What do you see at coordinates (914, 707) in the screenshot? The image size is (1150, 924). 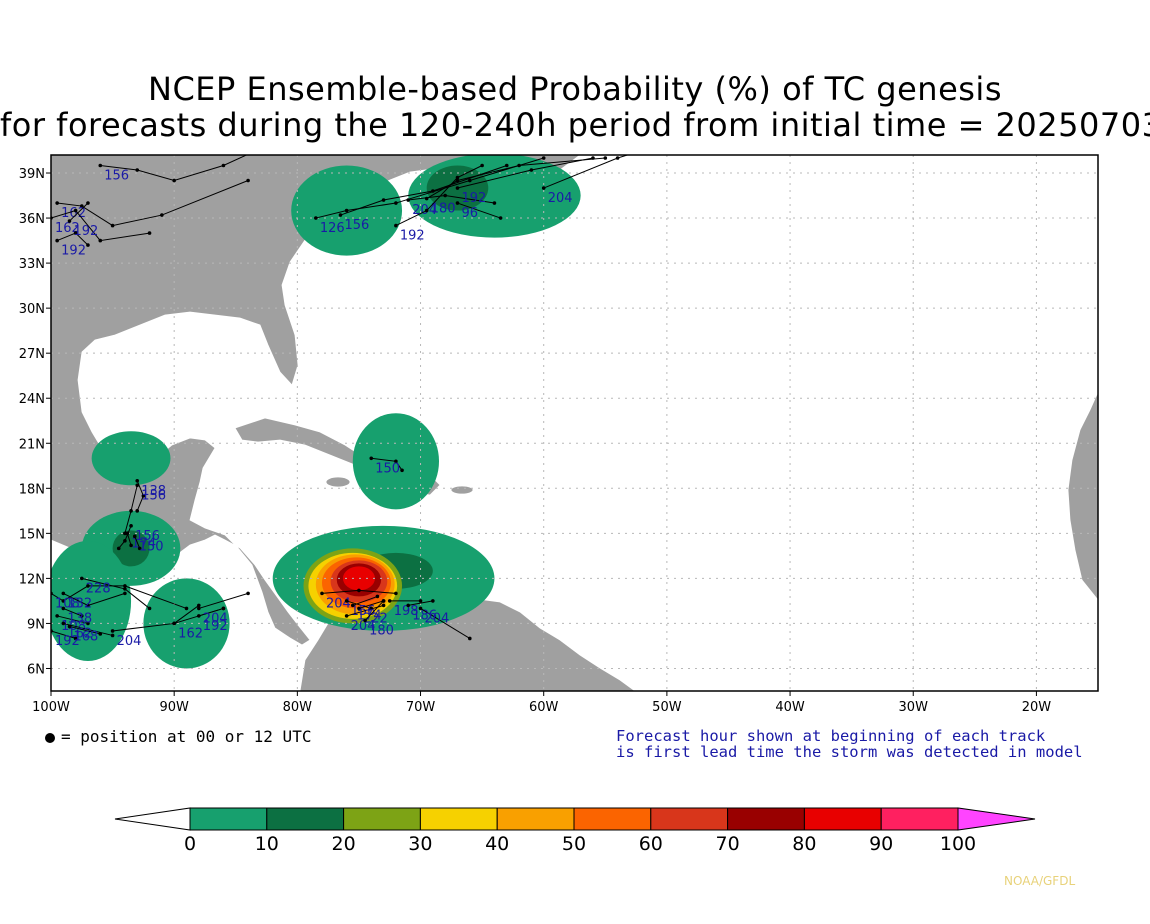 I see `lon-tick-label: 30W` at bounding box center [914, 707].